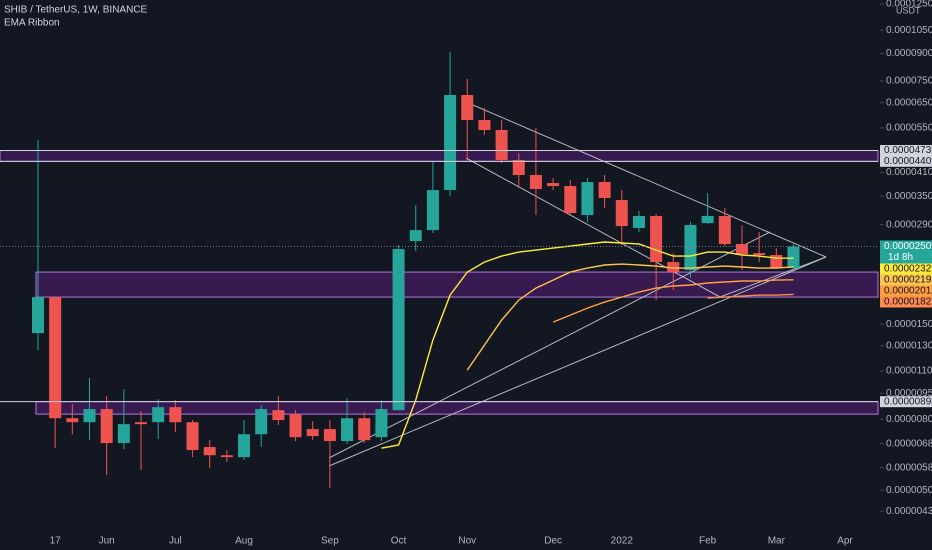  Describe the element at coordinates (553, 541) in the screenshot. I see `x-tick-label: Dec` at that location.